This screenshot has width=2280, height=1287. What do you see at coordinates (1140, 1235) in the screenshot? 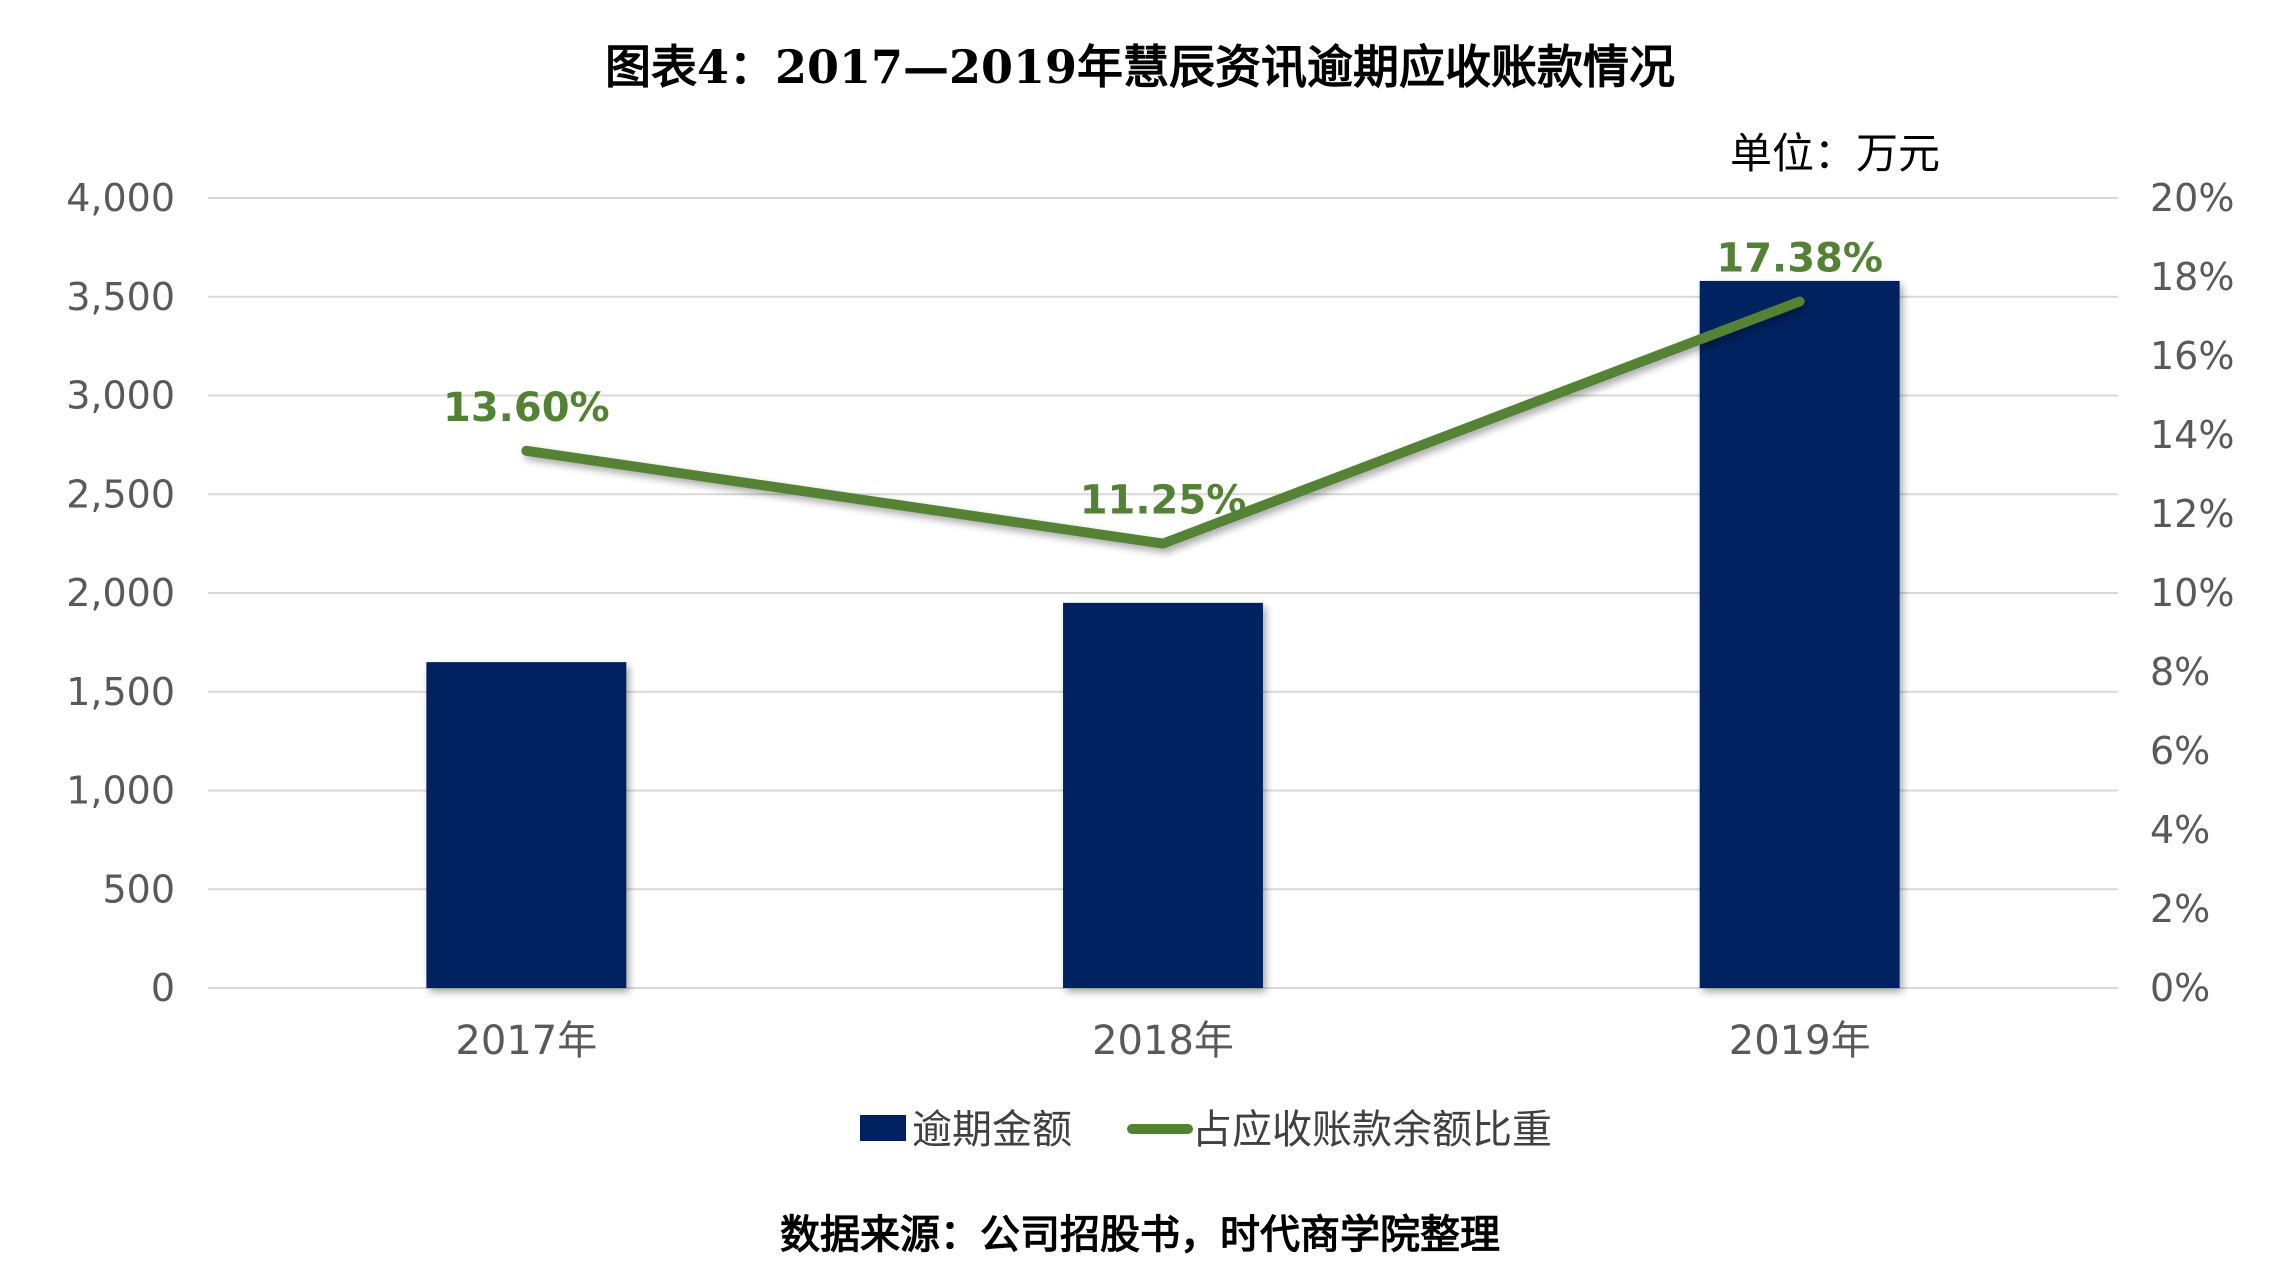
I see `source-note: 数据来源：公司招股书，时代商学院整理` at bounding box center [1140, 1235].